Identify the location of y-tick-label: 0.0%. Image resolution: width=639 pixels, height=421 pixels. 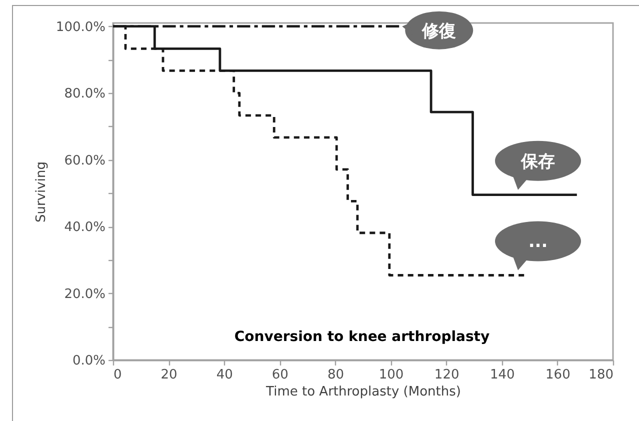
(89, 361).